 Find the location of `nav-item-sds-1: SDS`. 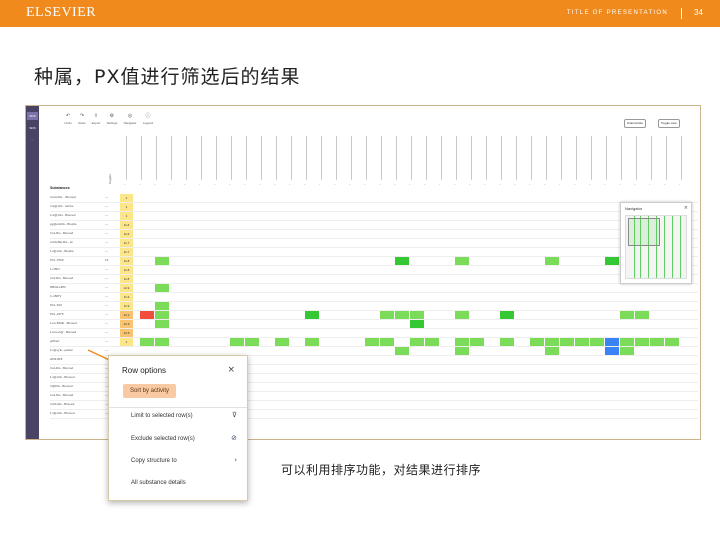

nav-item-sds-1: SDS is located at coordinates (32, 116).